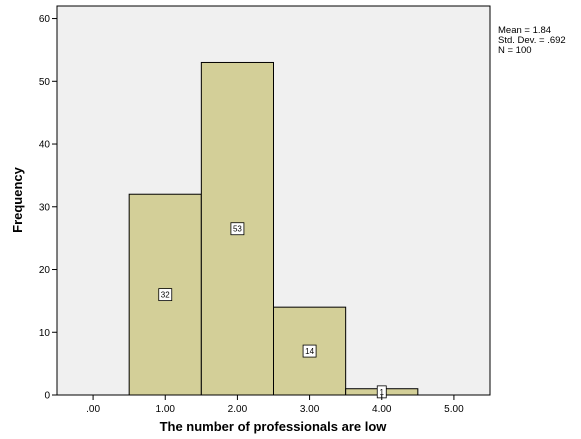 This screenshot has width=581, height=439. I want to click on x-tick-label: 4.00, so click(382, 409).